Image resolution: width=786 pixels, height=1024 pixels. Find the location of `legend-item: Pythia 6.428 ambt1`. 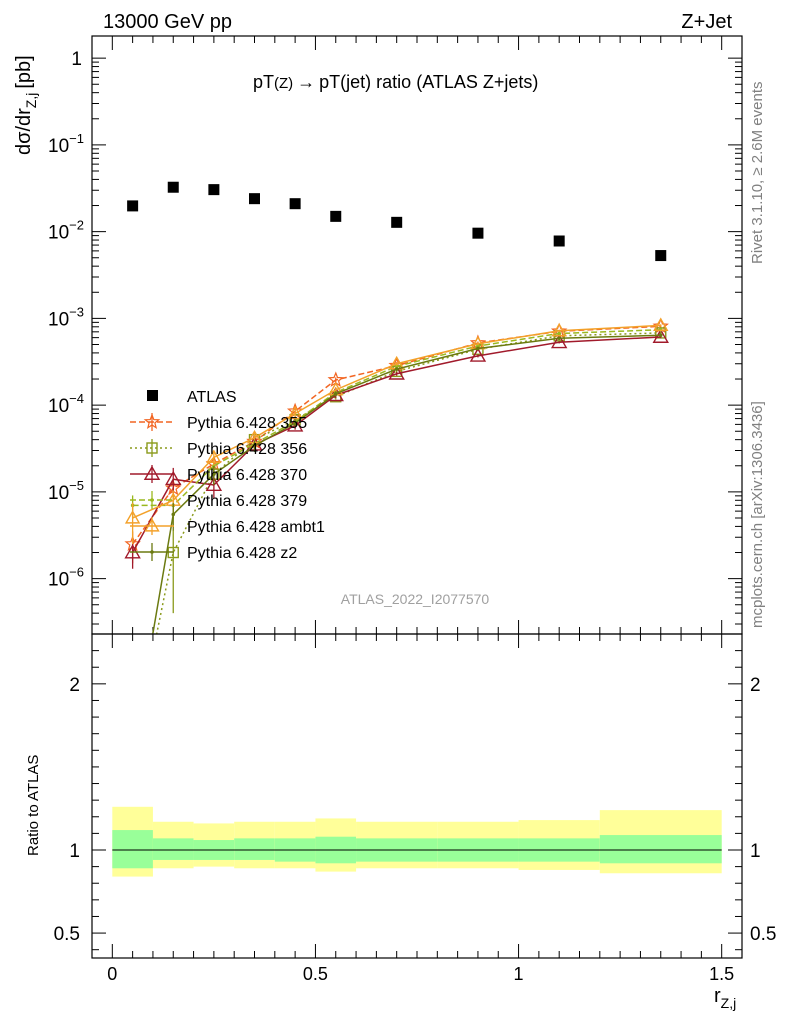

legend-item: Pythia 6.428 ambt1 is located at coordinates (227, 526).